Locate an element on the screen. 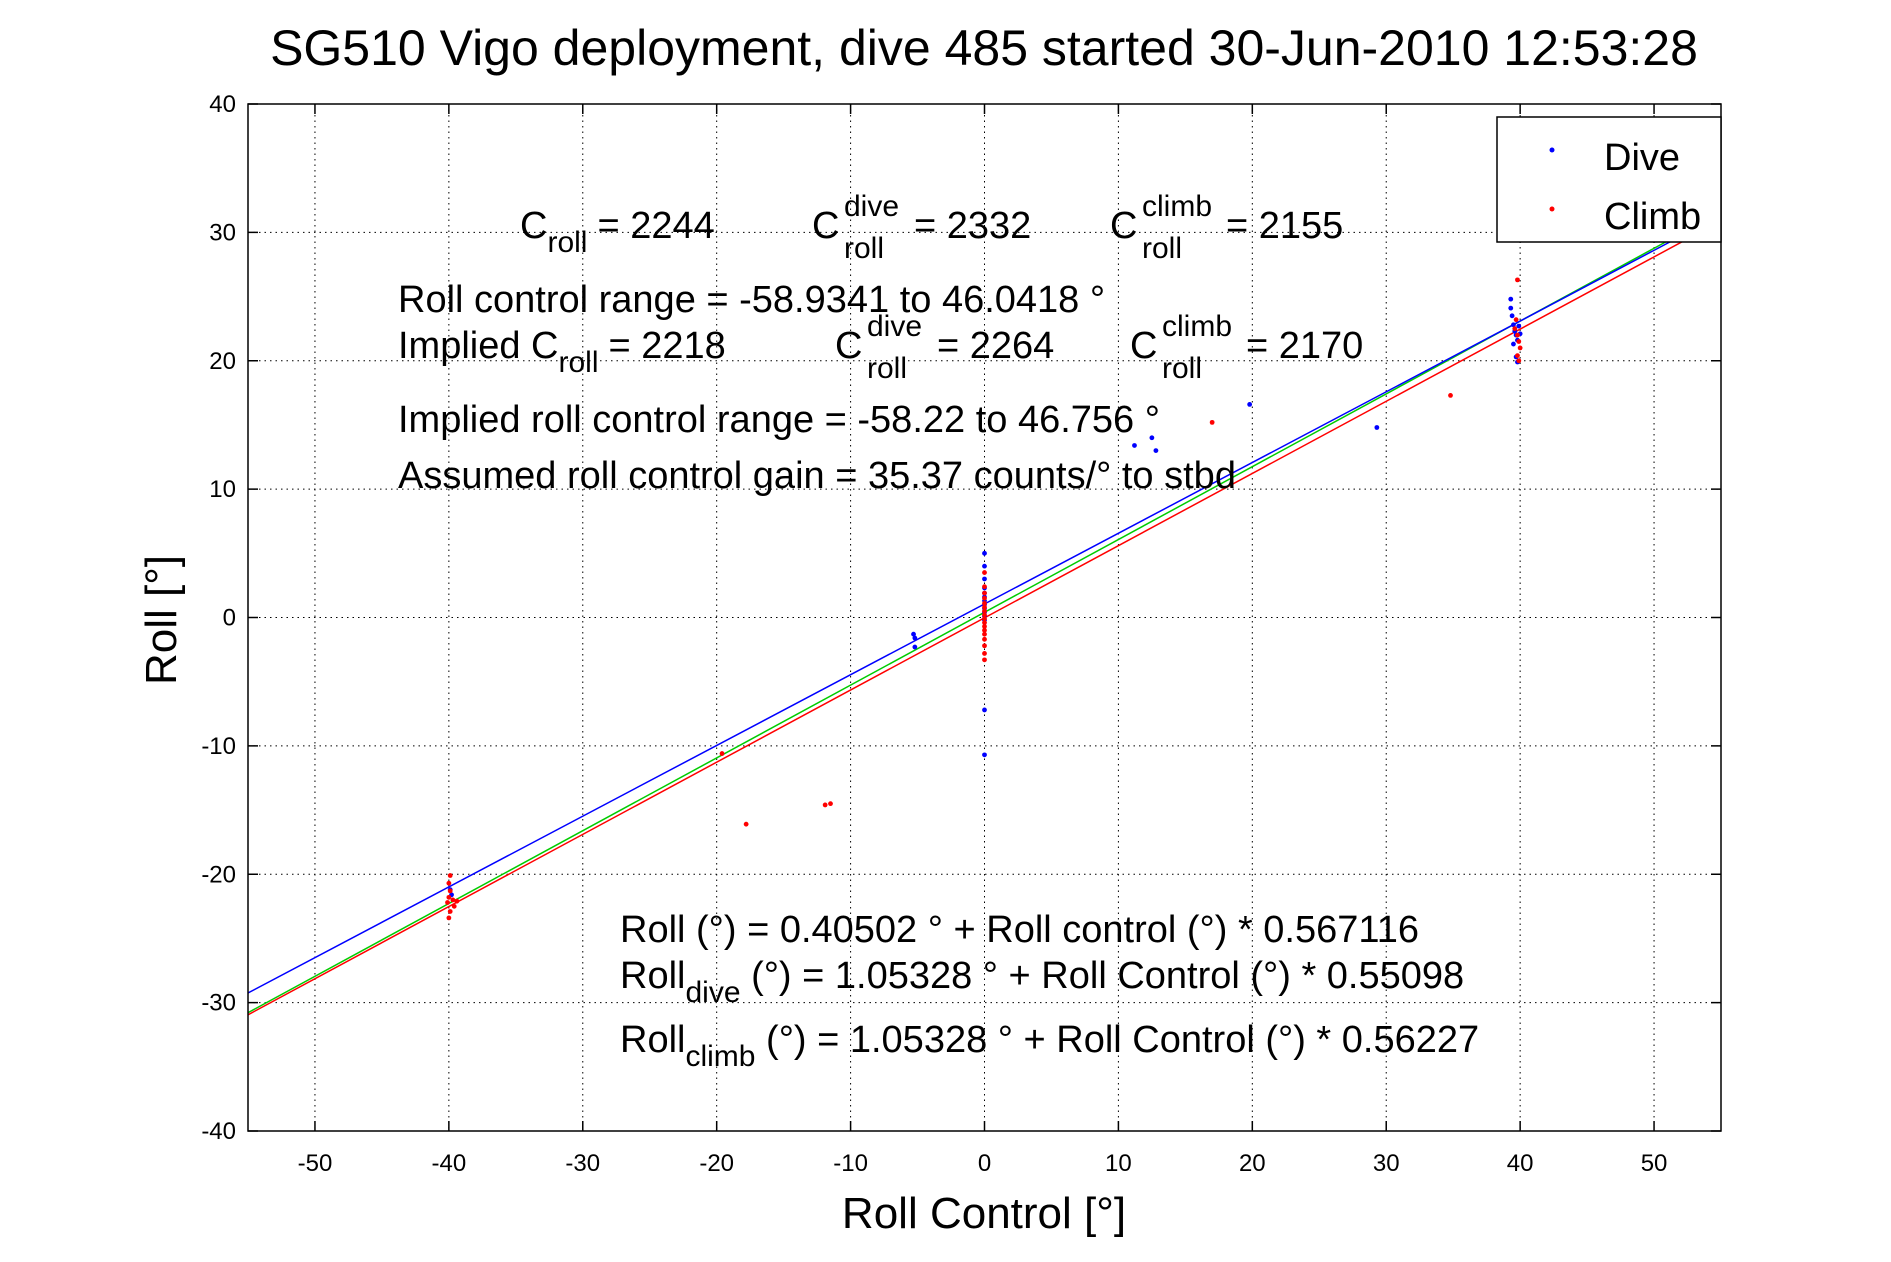 This screenshot has height=1262, width=1891. x-tick-label: 30 is located at coordinates (1386, 1163).